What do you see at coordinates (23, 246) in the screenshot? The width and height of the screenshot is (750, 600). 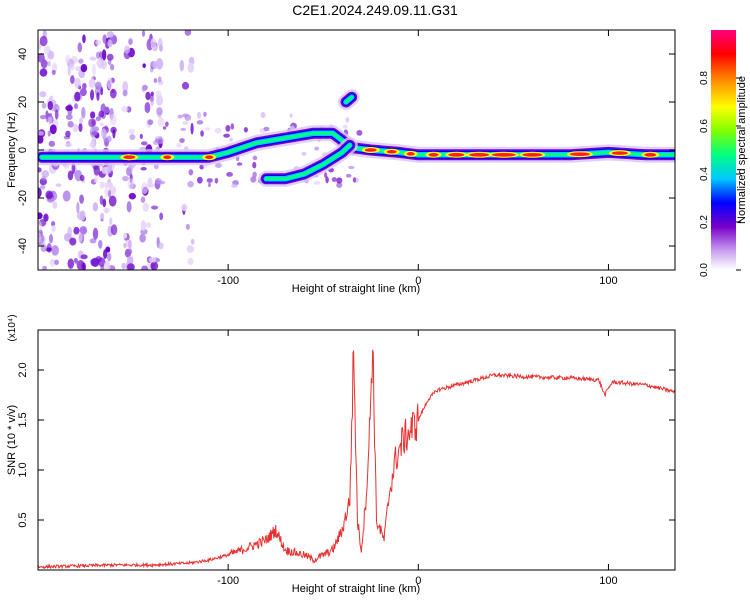 I see `y-tick-label: -40` at bounding box center [23, 246].